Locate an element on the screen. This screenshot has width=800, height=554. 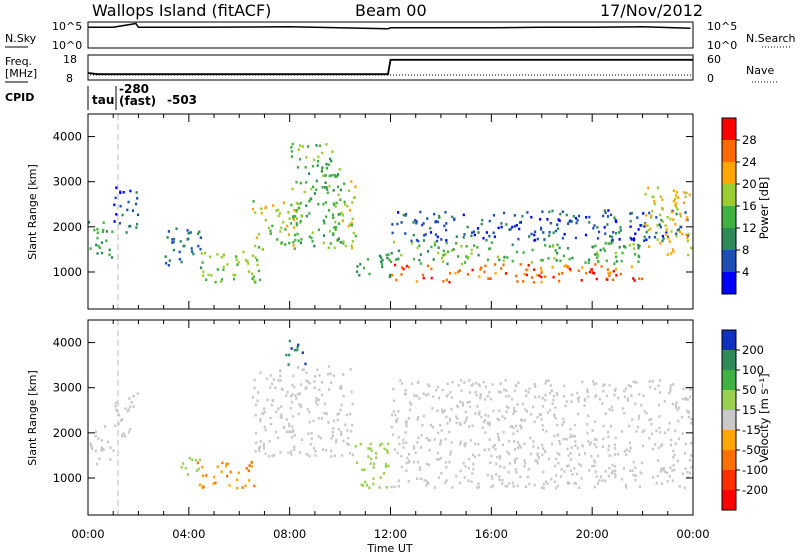
nsearch-label: N.Search is located at coordinates (771, 38).